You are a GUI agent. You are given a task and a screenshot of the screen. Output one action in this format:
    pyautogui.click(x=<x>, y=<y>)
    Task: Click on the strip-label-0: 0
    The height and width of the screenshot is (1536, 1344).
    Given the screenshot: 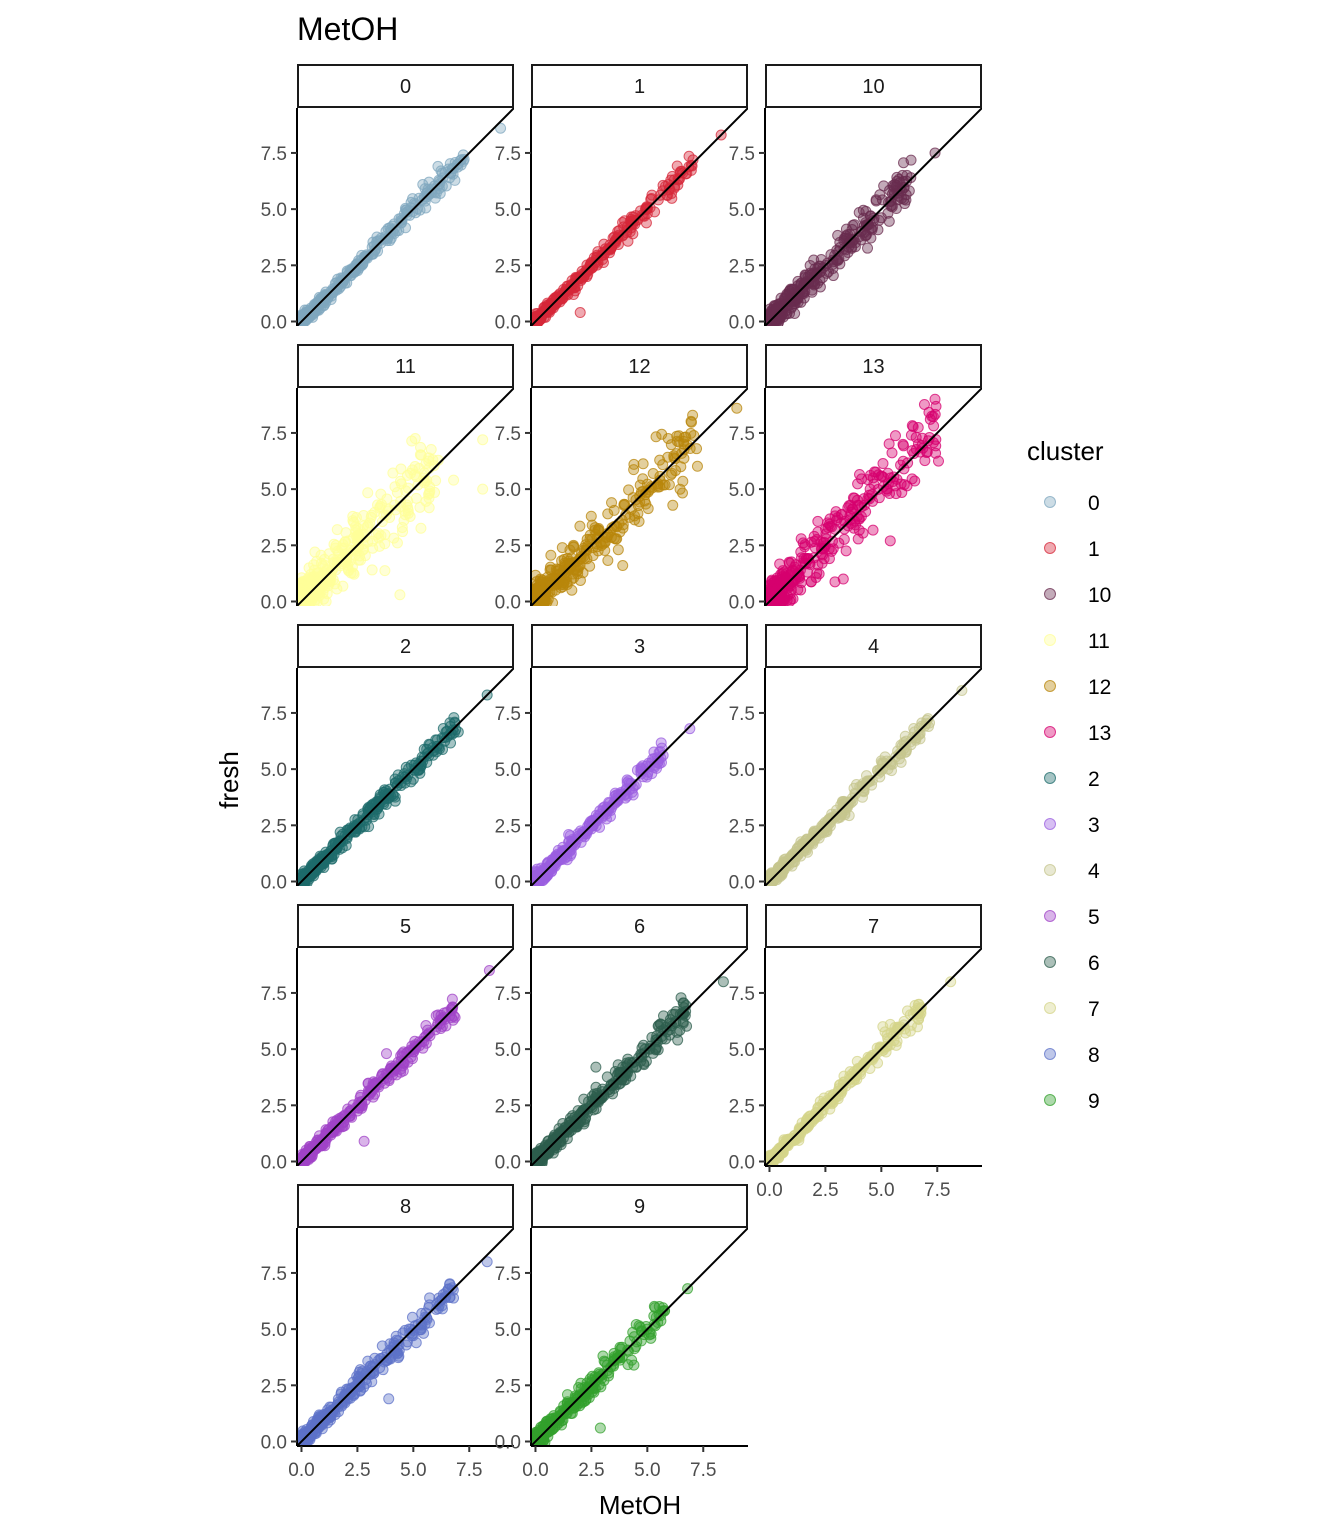 What is the action you would take?
    pyautogui.click(x=405, y=87)
    